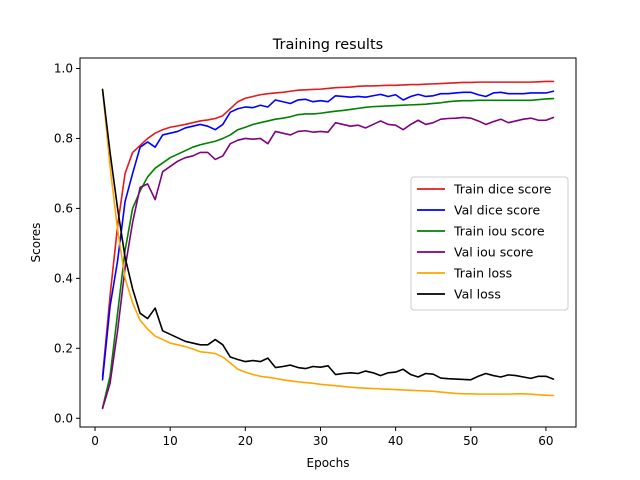 This screenshot has width=640, height=480. What do you see at coordinates (95, 441) in the screenshot?
I see `x-tick-label: 0` at bounding box center [95, 441].